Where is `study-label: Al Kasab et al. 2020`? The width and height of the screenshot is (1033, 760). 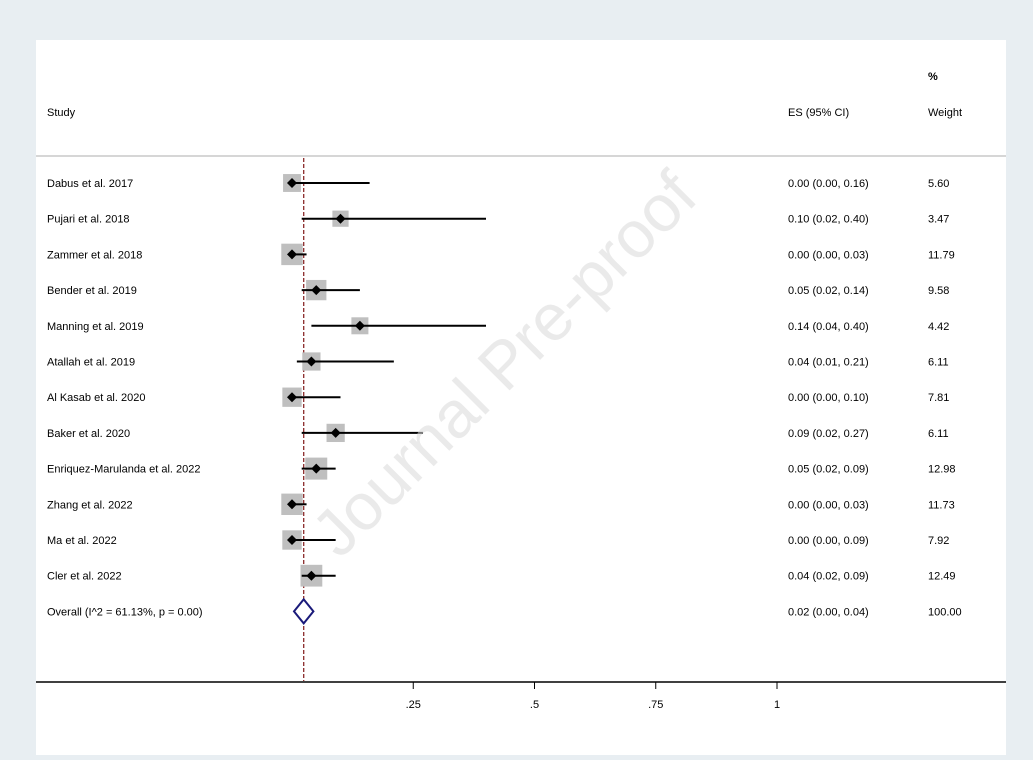 study-label: Al Kasab et al. 2020 is located at coordinates (96, 398).